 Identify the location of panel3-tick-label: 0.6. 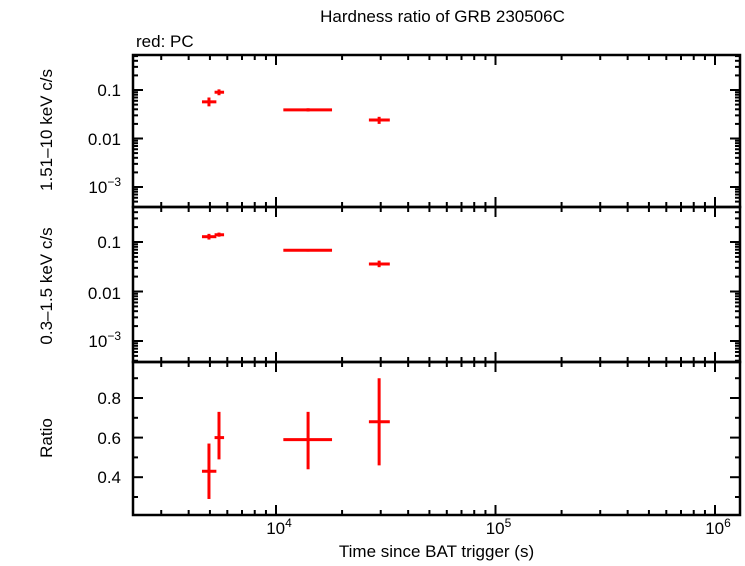
(109, 438).